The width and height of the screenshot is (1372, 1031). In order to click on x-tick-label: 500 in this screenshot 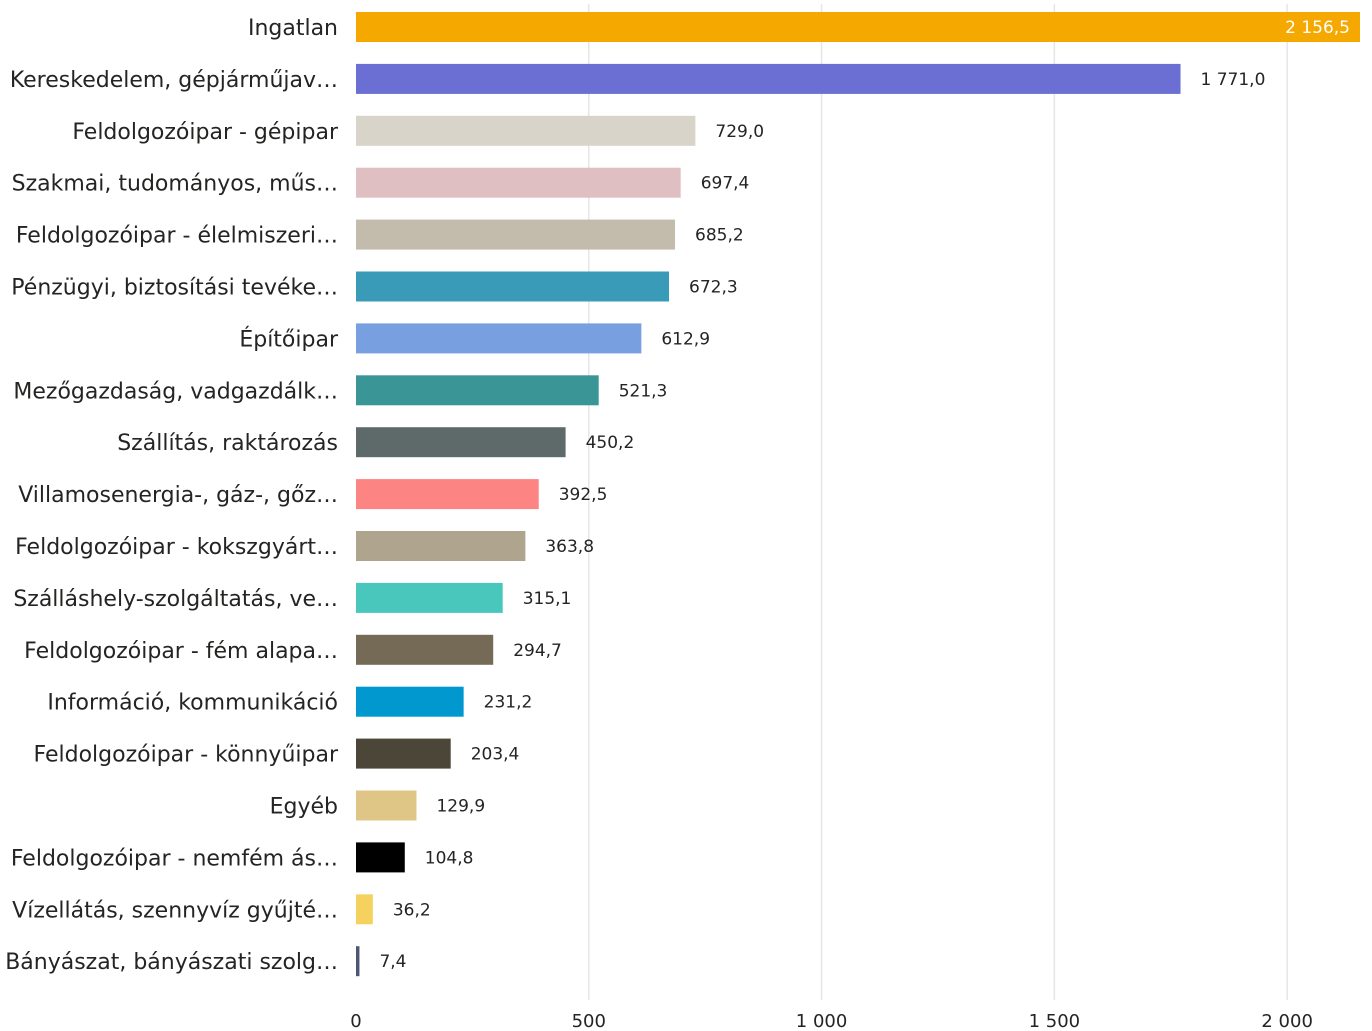, I will do `click(589, 1021)`.